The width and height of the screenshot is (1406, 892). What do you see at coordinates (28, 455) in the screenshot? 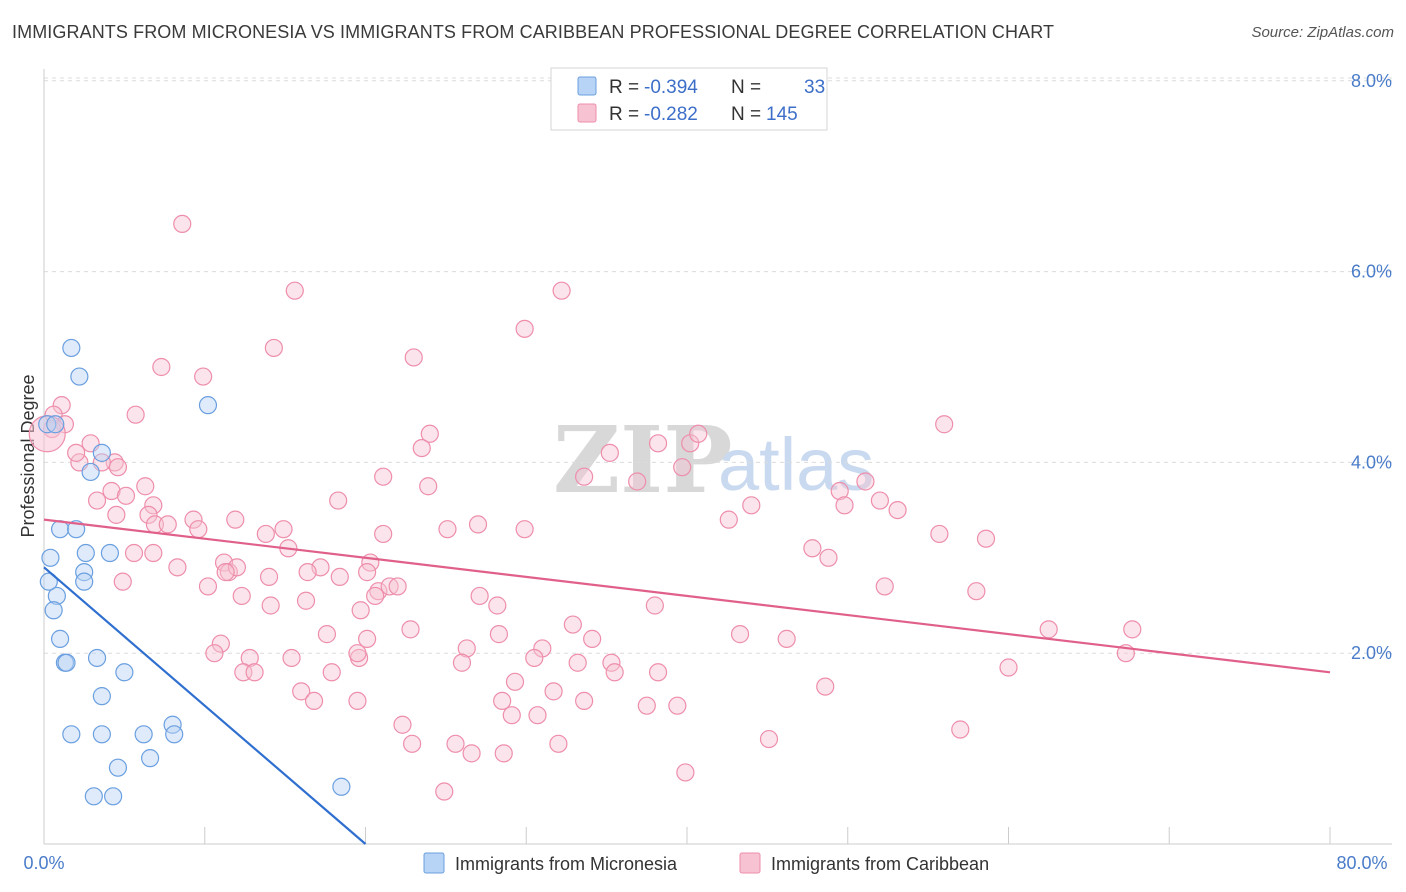
I see `y-axis-label: Professional Degree` at bounding box center [28, 455].